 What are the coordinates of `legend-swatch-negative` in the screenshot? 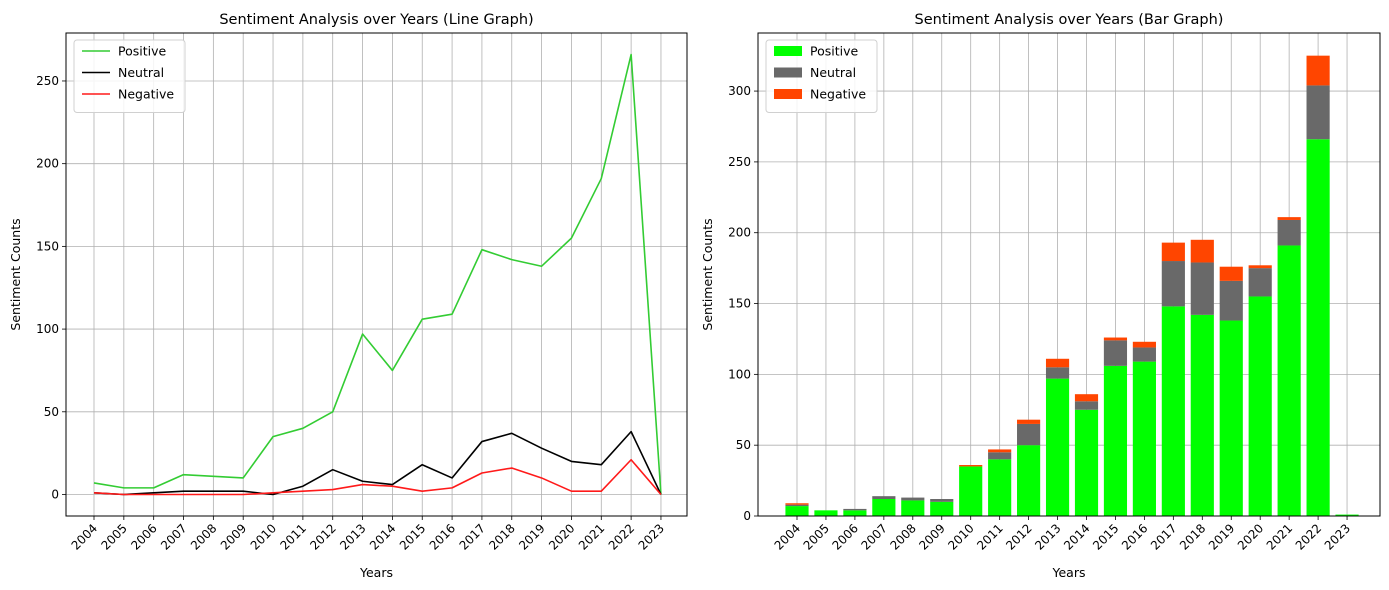 It's located at (788, 94).